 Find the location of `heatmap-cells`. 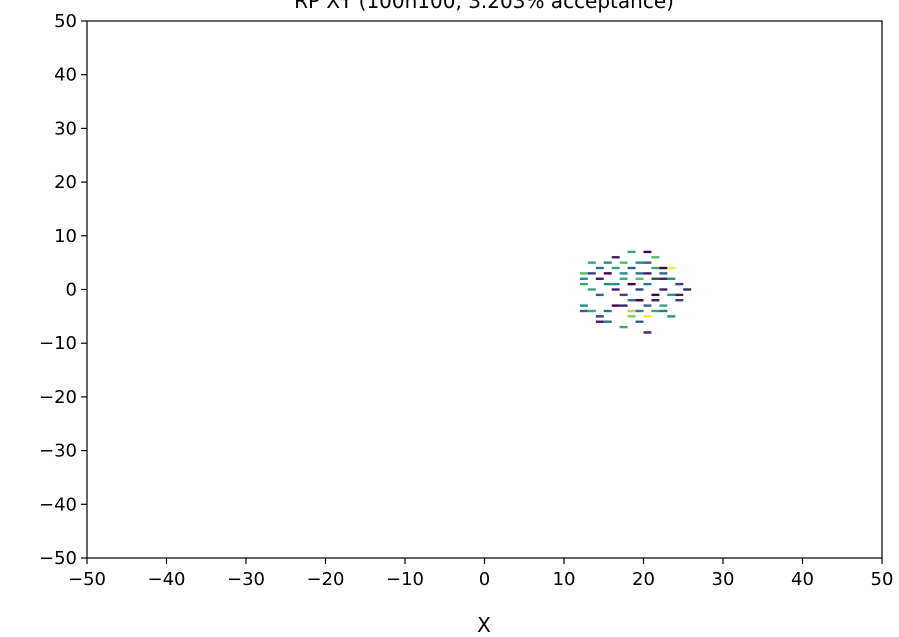

heatmap-cells is located at coordinates (635, 292).